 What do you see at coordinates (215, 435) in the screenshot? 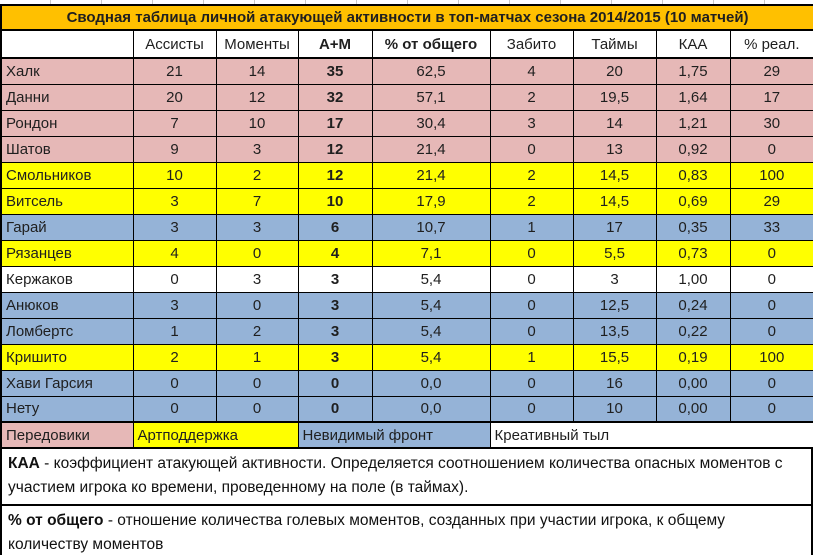
I see `legend-item: Артподдержка` at bounding box center [215, 435].